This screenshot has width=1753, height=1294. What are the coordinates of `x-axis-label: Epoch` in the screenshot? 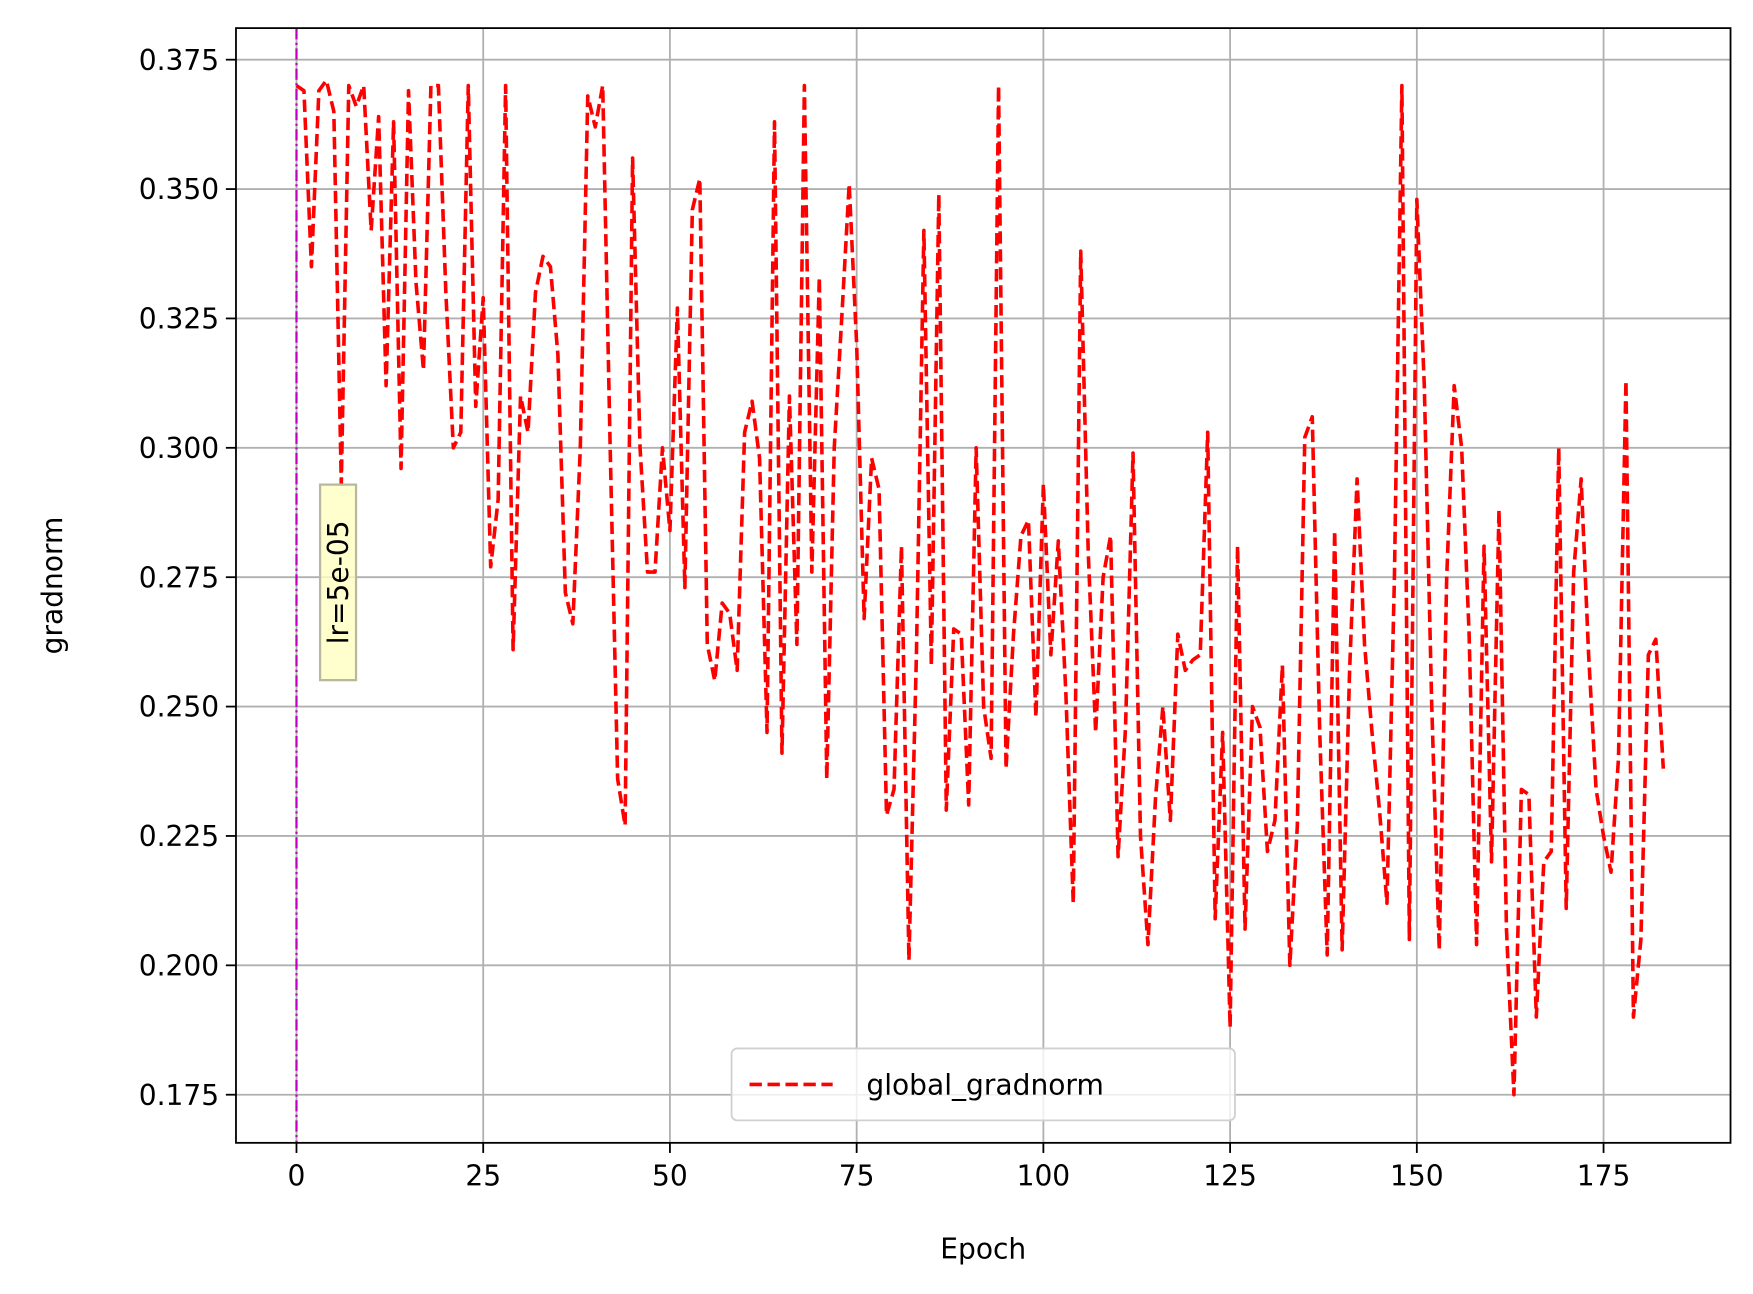 It's located at (983, 1249).